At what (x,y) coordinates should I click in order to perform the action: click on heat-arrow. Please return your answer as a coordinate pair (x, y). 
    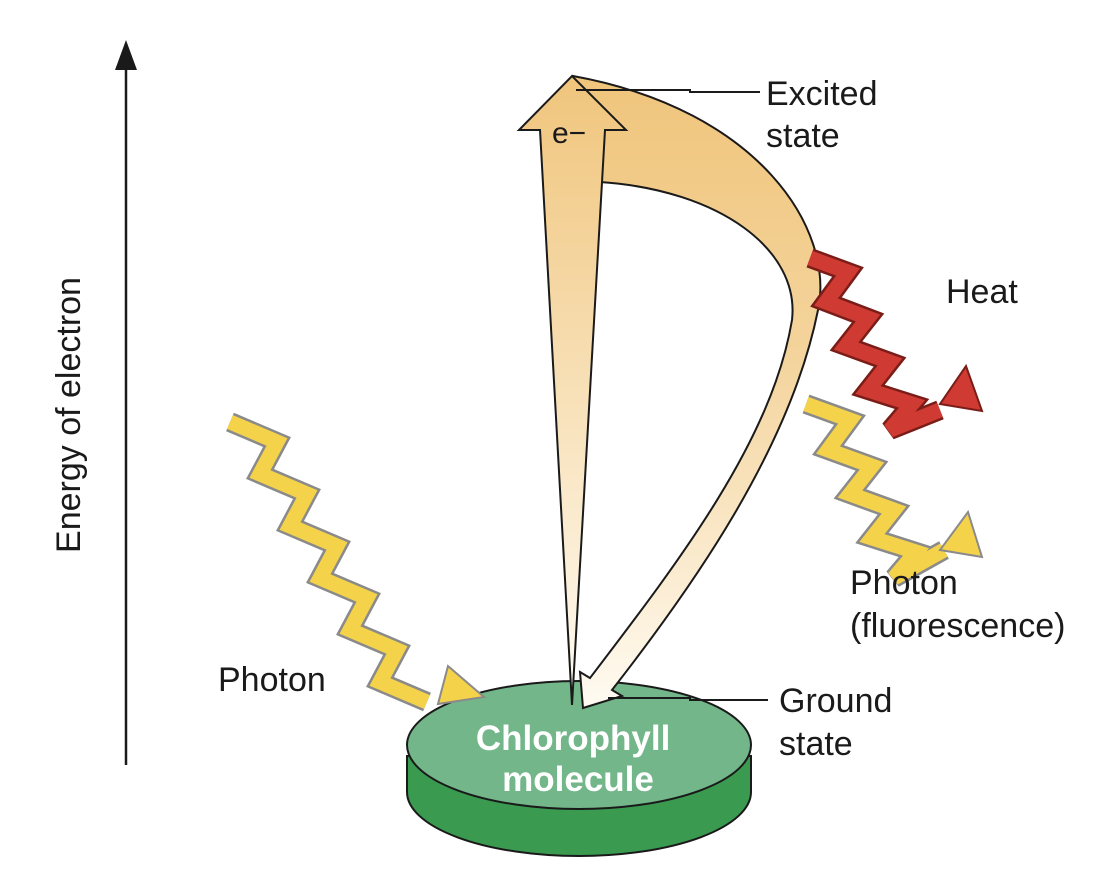
    Looking at the image, I should click on (895, 344).